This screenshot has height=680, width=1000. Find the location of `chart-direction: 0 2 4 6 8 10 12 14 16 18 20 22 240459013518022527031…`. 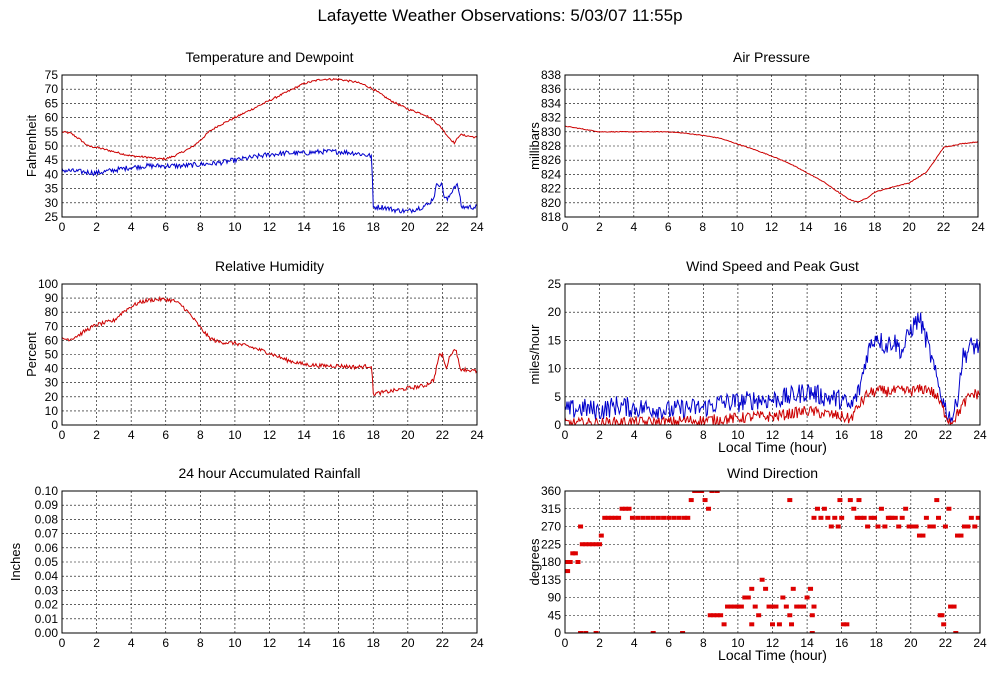

chart-direction: 0 2 4 6 8 10 12 14 16 18 20 22 240459013518022527031… is located at coordinates (757, 564).